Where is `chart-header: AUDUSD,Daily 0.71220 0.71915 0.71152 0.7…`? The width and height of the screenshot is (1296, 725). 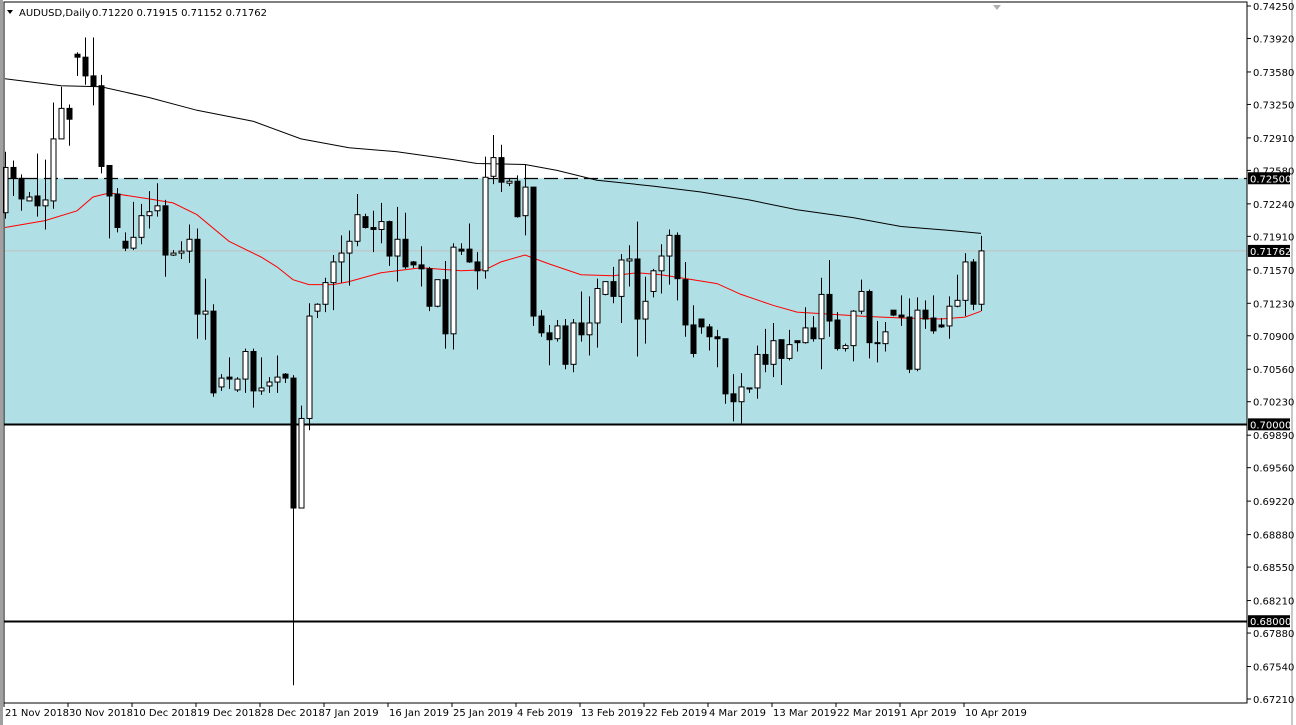
chart-header: AUDUSD,Daily 0.71220 0.71915 0.71152 0.7… is located at coordinates (137, 13).